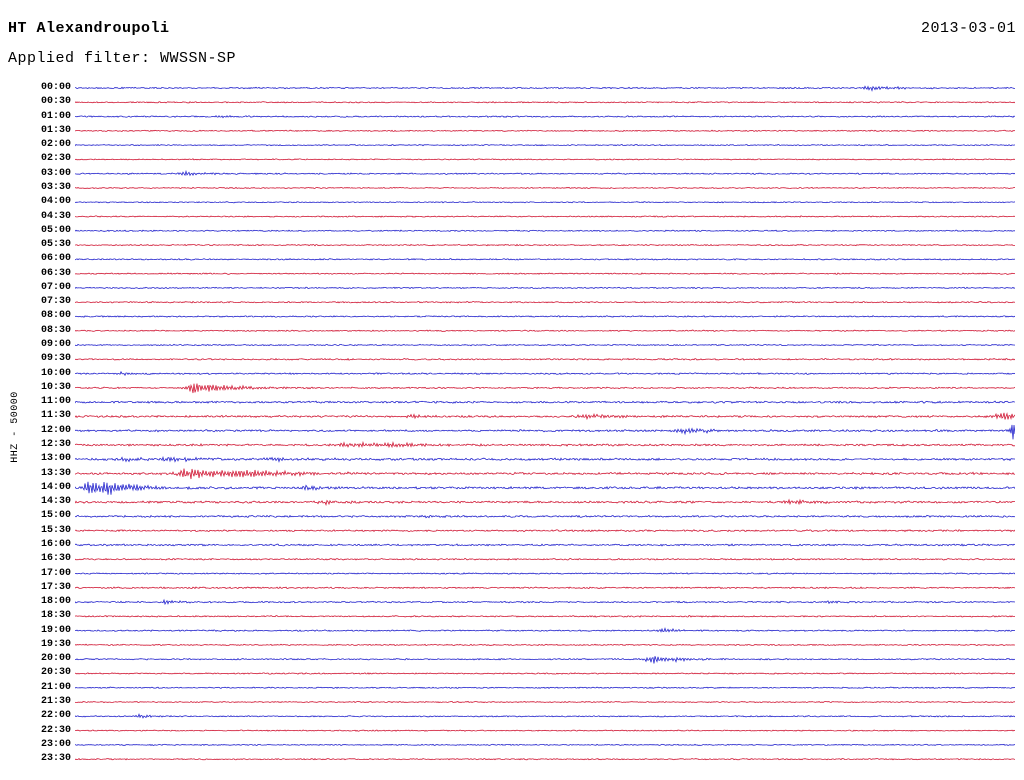  I want to click on time-label: 03:30, so click(55, 187).